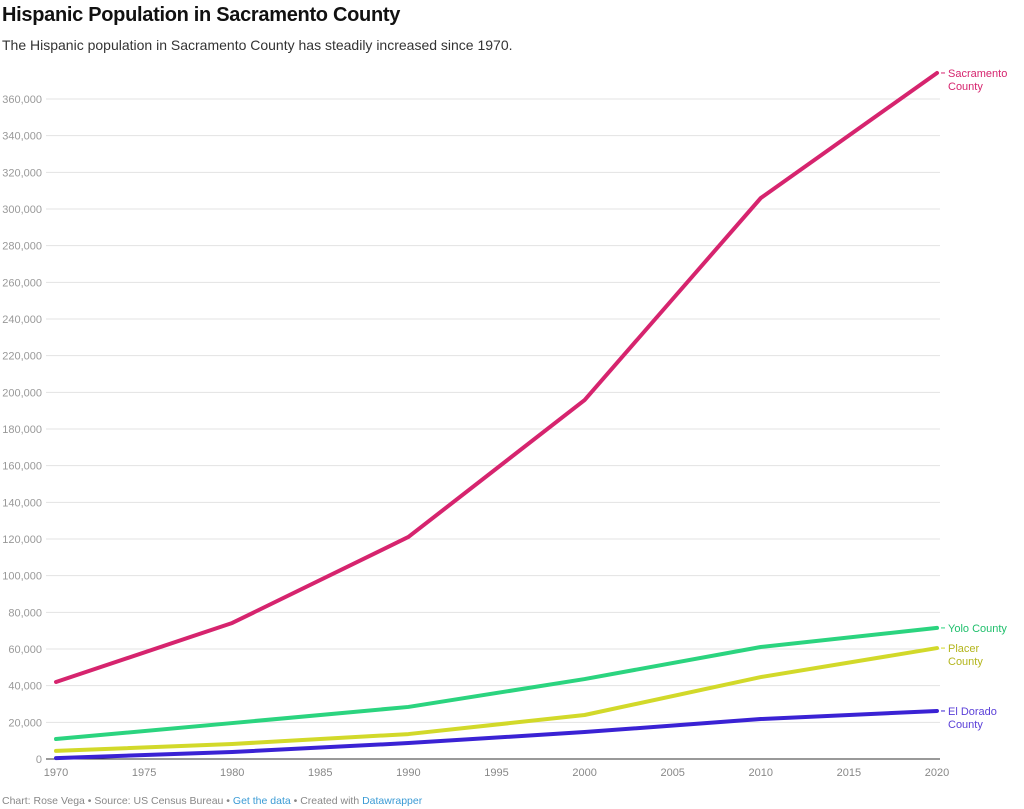  What do you see at coordinates (39, 760) in the screenshot?
I see `y-tick-label: 0` at bounding box center [39, 760].